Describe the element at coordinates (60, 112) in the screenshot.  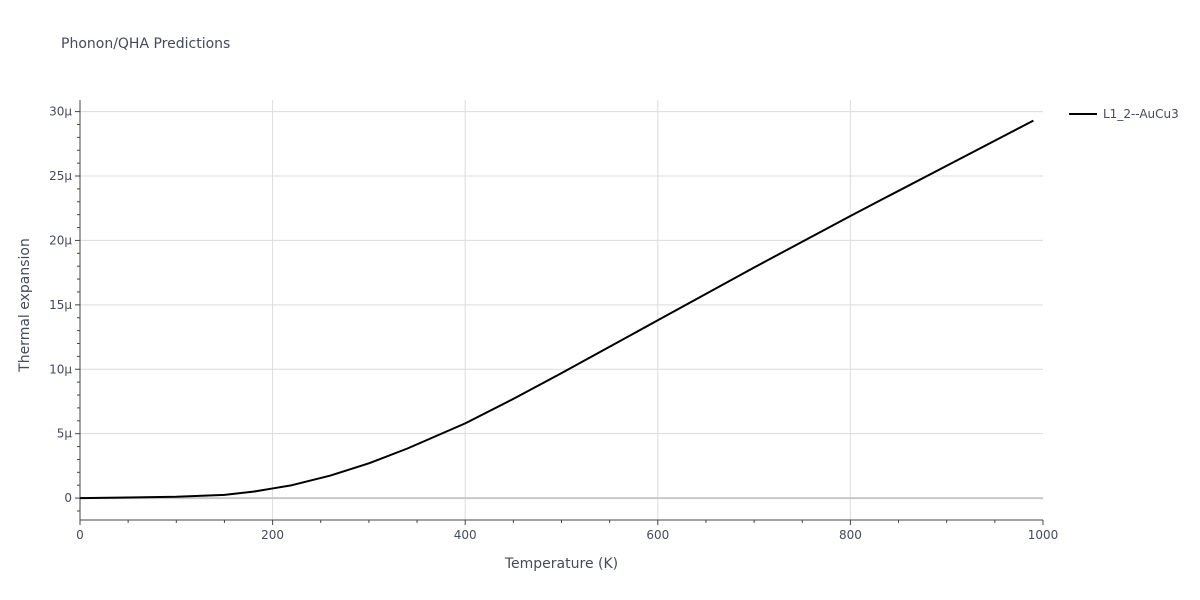
I see `y-tick-label: 30µ` at that location.